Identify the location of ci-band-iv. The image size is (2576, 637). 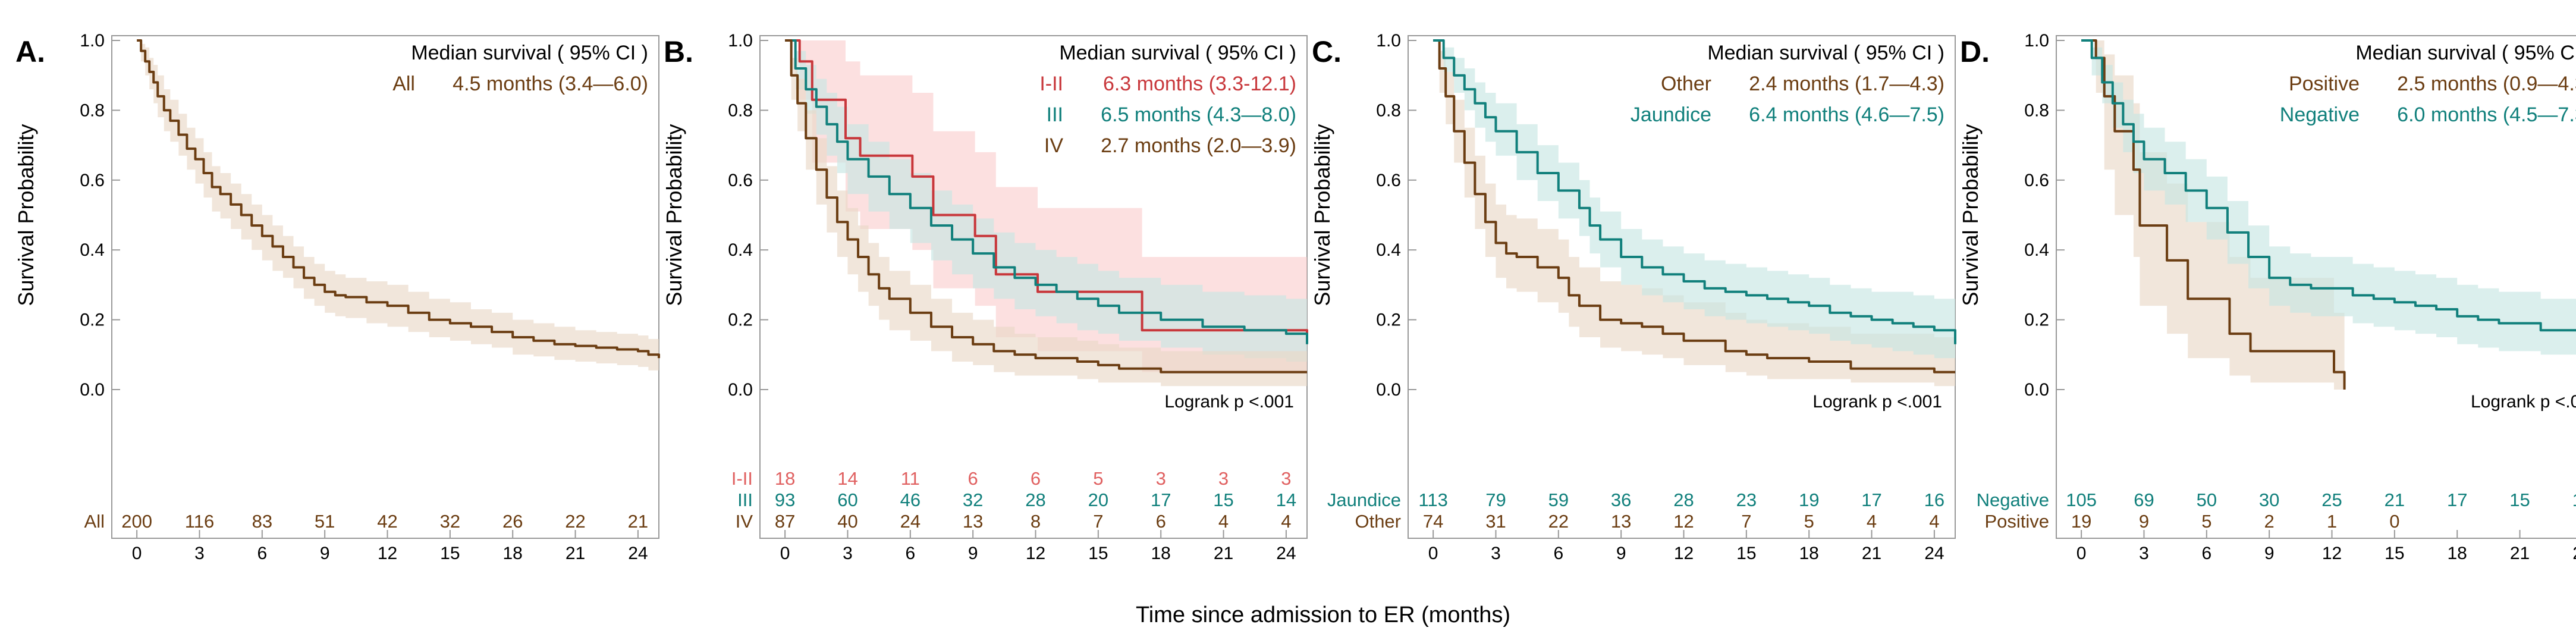
(1046, 213).